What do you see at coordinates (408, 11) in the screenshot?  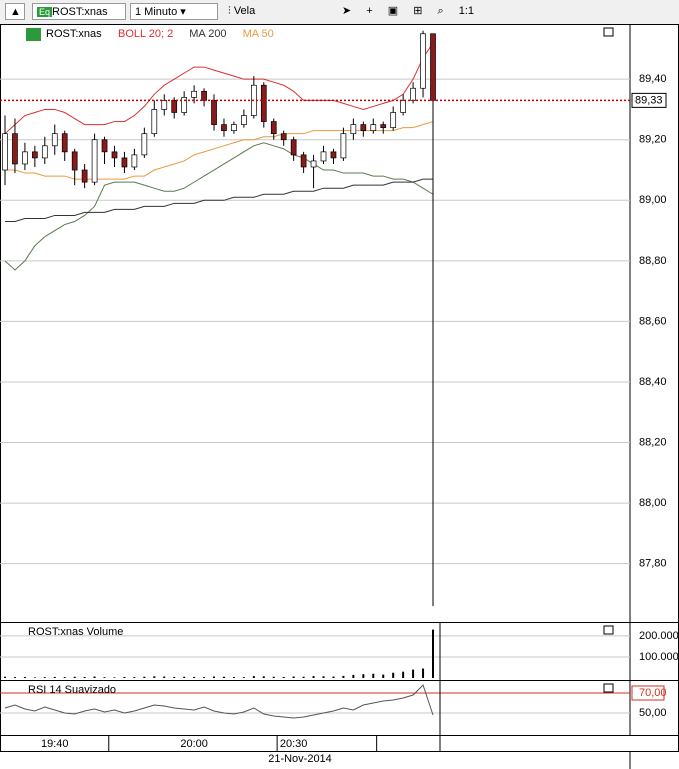 I see `tools: ➤ + ▣ ⊞ ⌕ 1:1` at bounding box center [408, 11].